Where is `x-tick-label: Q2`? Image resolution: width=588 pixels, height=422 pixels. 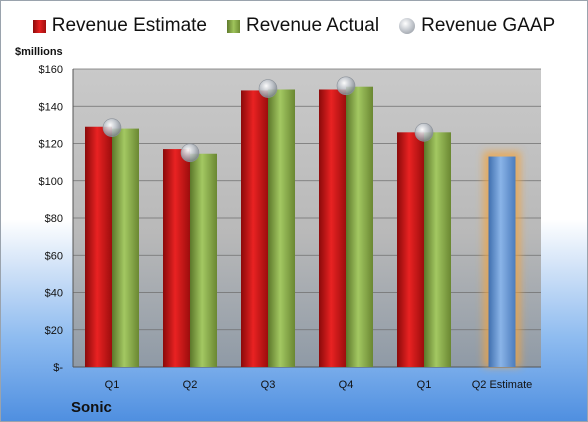 x-tick-label: Q2 is located at coordinates (190, 385).